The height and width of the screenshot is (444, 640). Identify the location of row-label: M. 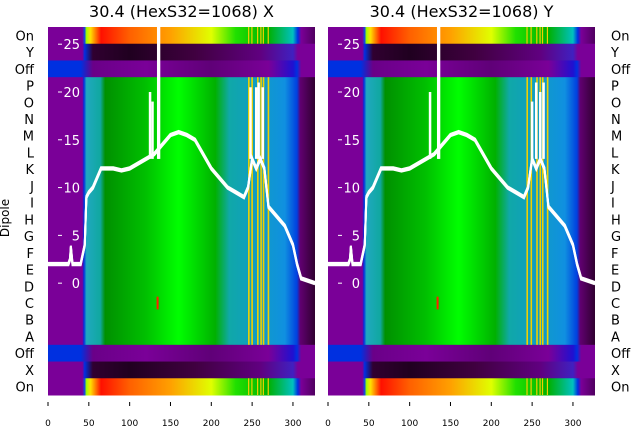
(28, 137).